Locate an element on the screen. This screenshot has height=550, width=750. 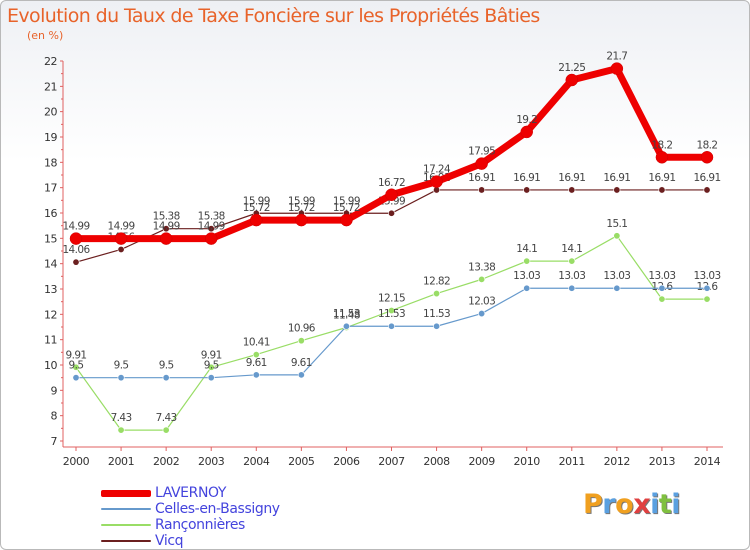
data-label: 17.24 is located at coordinates (437, 170).